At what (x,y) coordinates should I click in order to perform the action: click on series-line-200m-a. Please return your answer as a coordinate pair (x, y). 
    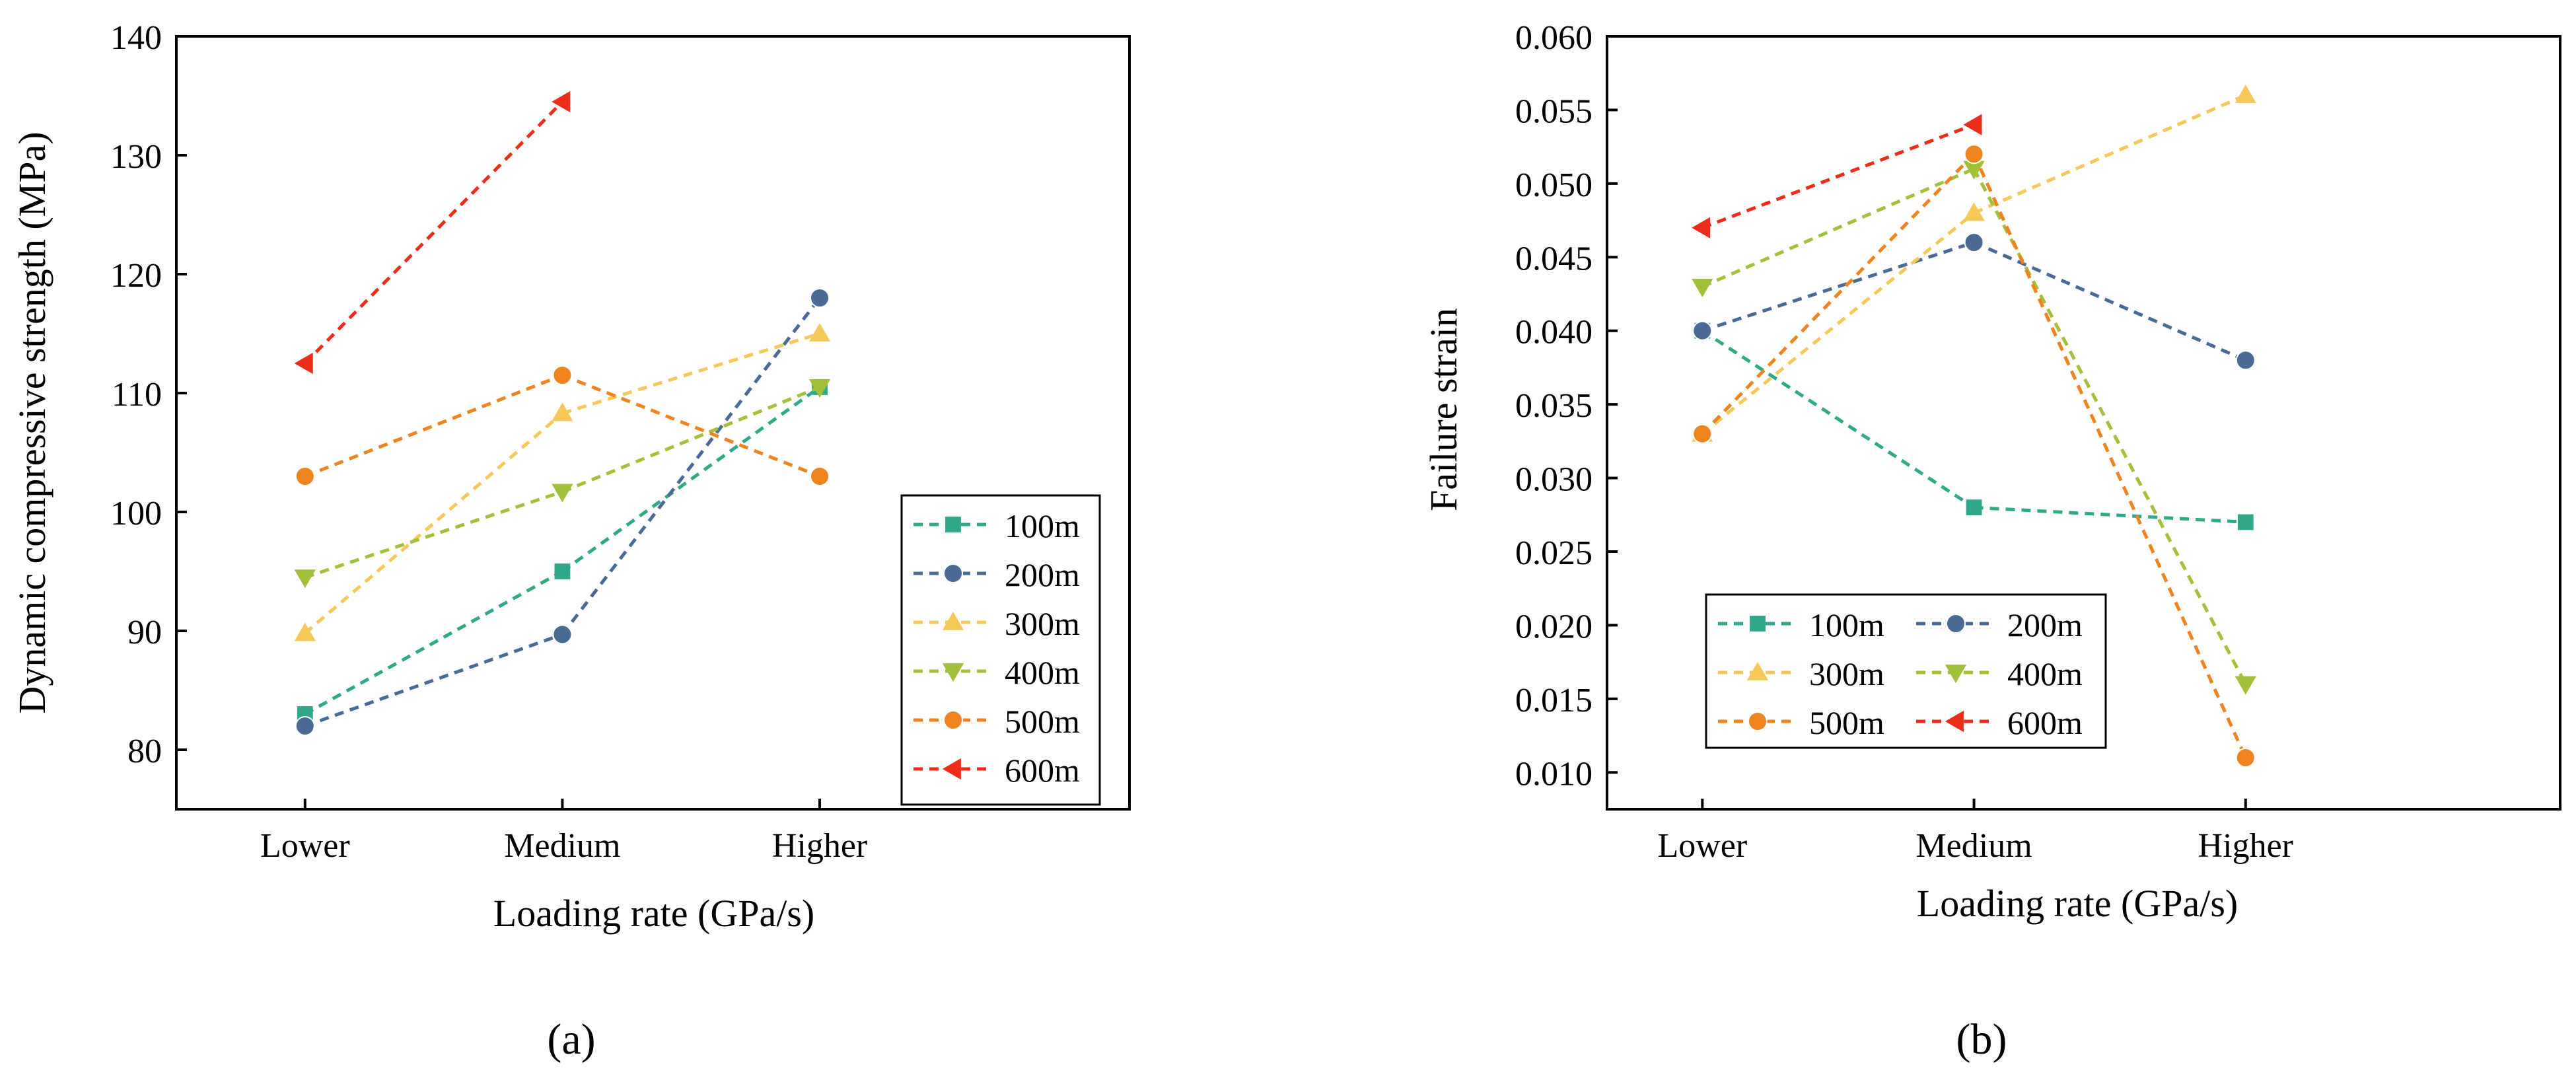
    Looking at the image, I should click on (692, 466).